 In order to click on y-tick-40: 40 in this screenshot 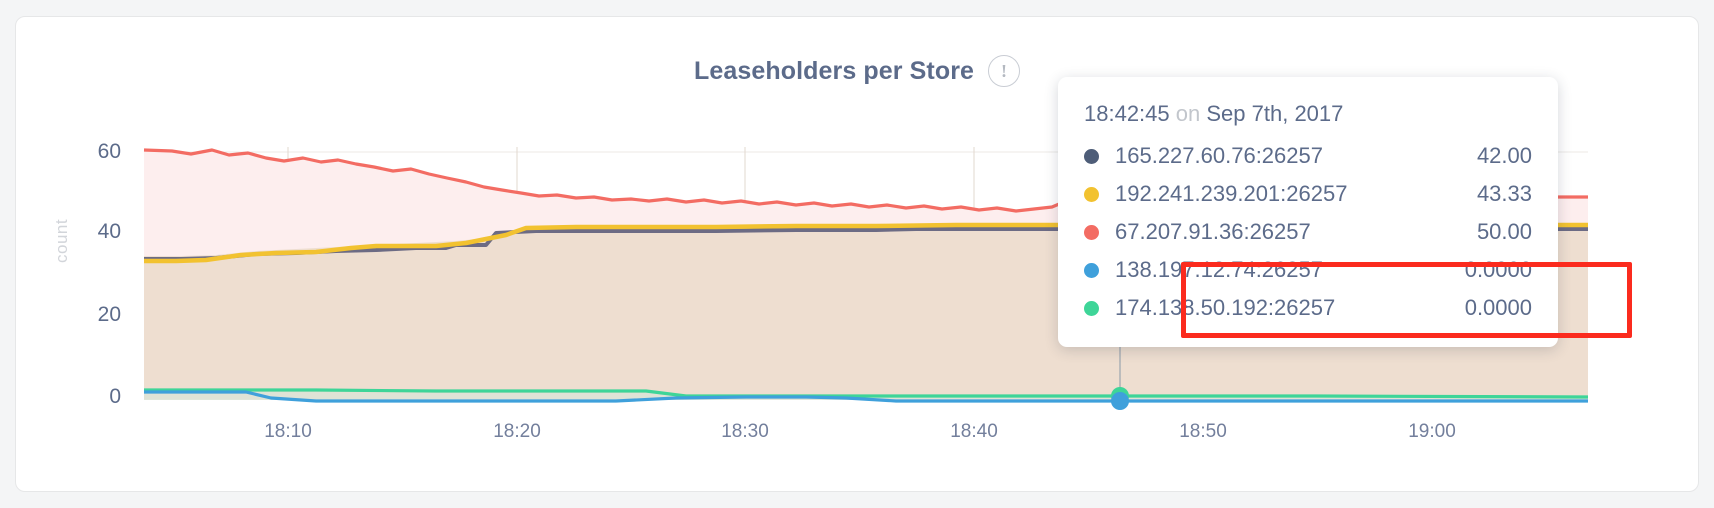, I will do `click(109, 231)`.